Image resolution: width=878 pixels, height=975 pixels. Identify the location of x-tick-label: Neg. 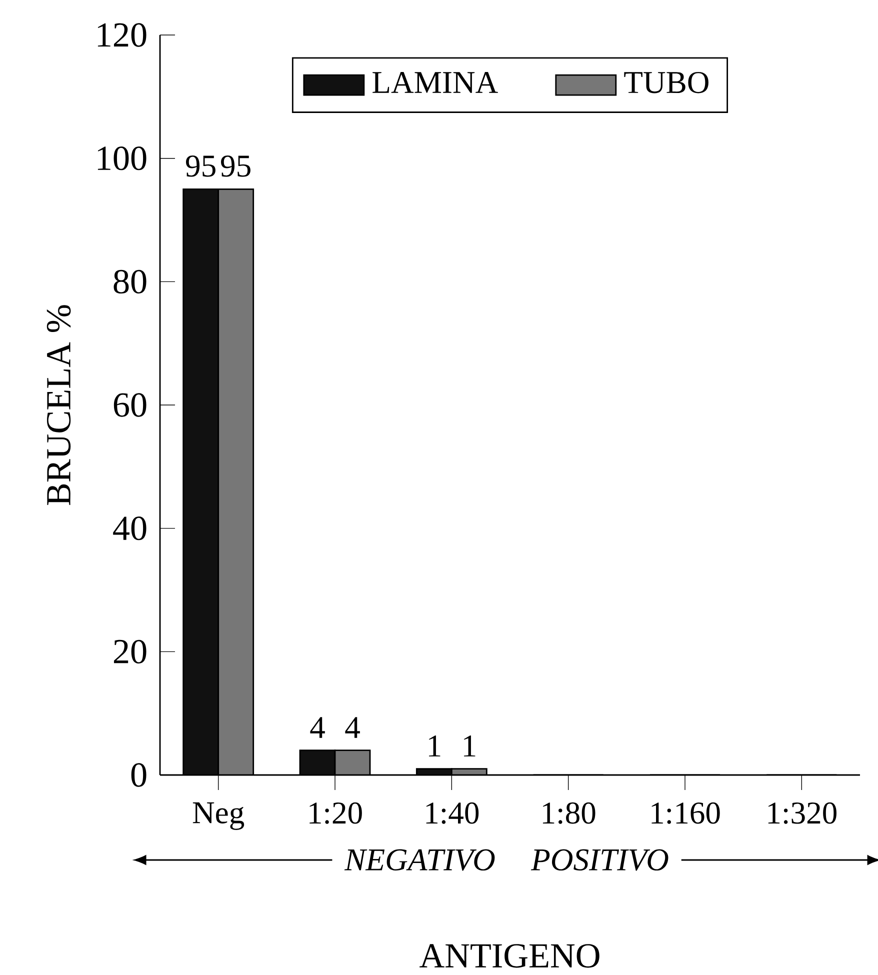
(218, 816).